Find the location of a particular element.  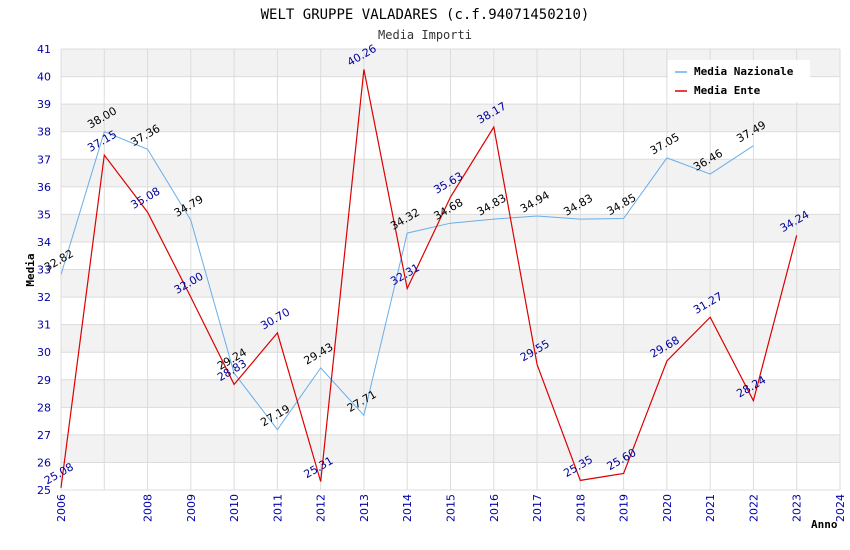

x-tick-label: 2012 is located at coordinates (321, 508).